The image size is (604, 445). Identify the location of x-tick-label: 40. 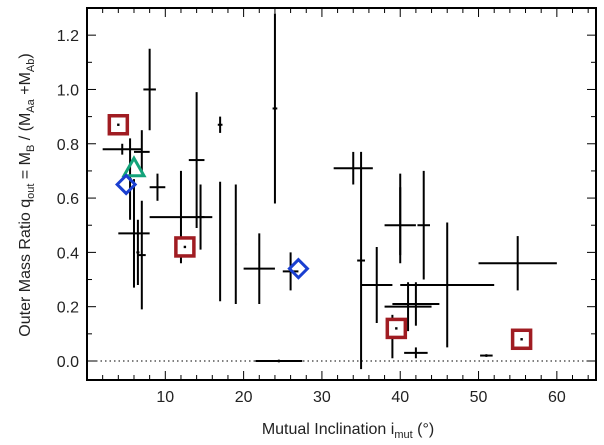
(400, 397).